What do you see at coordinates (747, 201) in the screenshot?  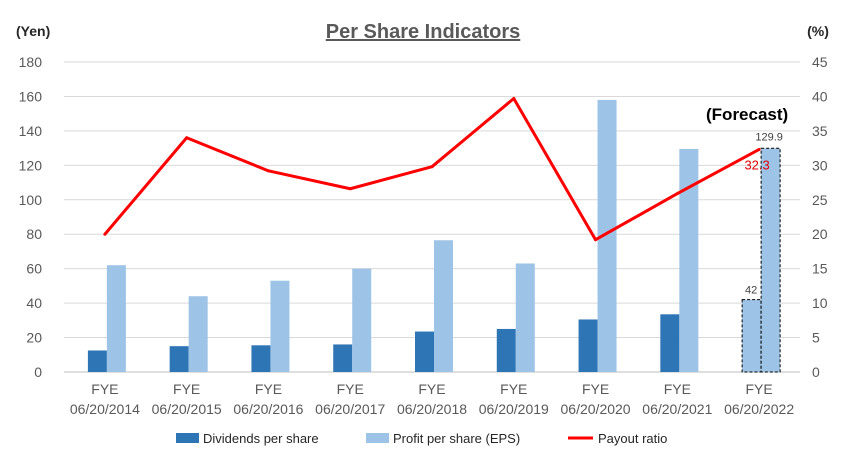 I see `forecast-marks: (Forecast) 42 129.9 32.3` at bounding box center [747, 201].